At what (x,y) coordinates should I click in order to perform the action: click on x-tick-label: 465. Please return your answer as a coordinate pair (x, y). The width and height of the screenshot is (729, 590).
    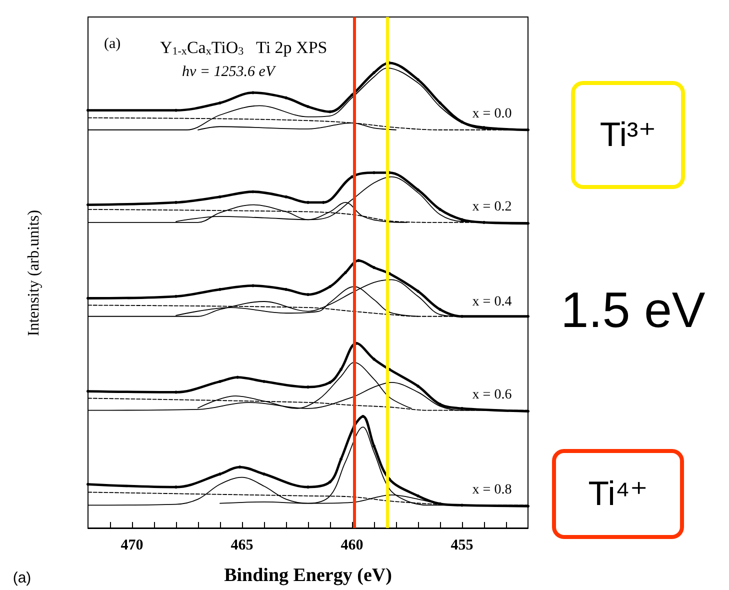
    Looking at the image, I should click on (242, 546).